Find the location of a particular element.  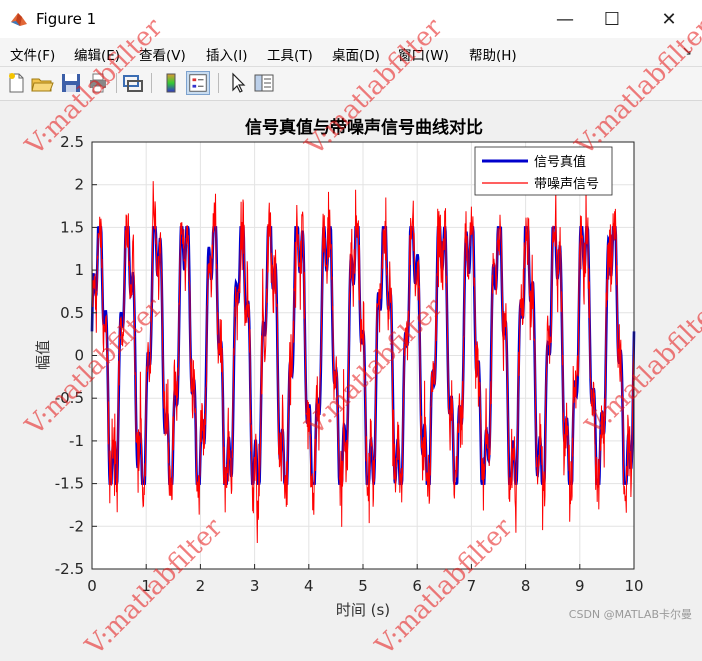

minimize-button: — is located at coordinates (565, 19).